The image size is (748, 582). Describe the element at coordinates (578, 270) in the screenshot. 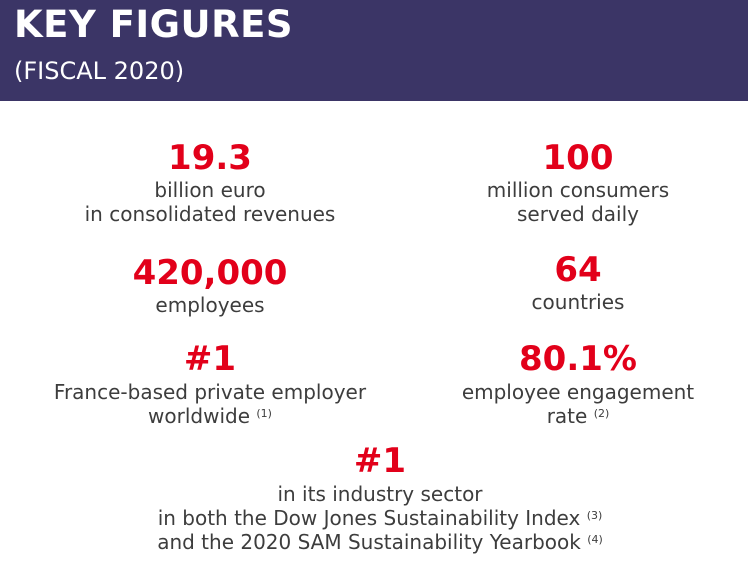

I see `figure-value: 64` at that location.